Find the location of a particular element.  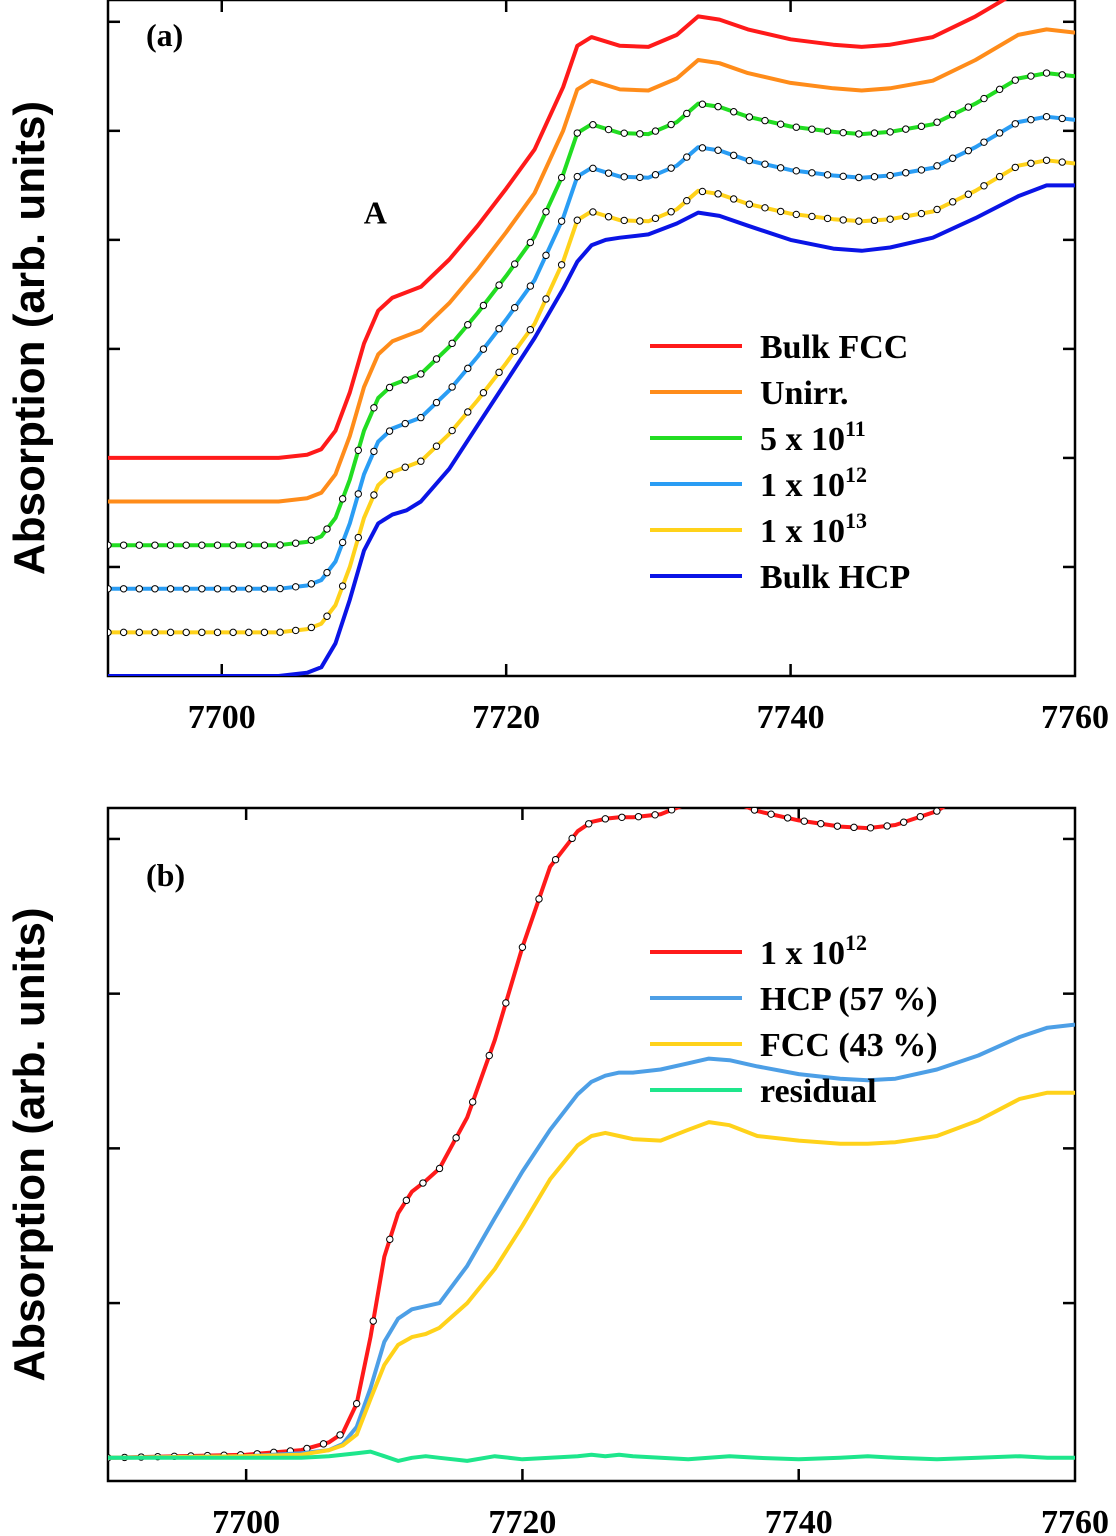

legend-label: residual is located at coordinates (818, 1091).